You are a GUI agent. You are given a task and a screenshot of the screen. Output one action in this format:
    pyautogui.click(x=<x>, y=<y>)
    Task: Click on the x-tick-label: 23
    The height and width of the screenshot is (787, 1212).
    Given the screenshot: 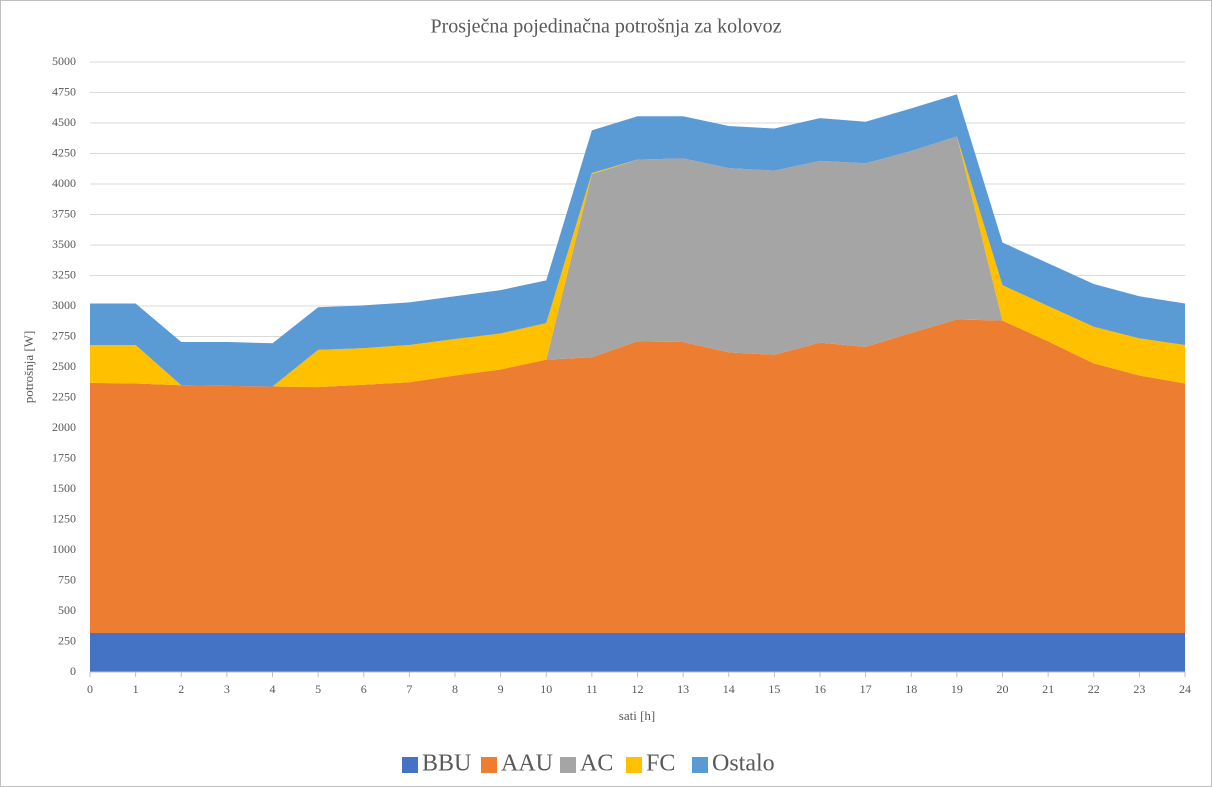 What is the action you would take?
    pyautogui.click(x=1139, y=689)
    